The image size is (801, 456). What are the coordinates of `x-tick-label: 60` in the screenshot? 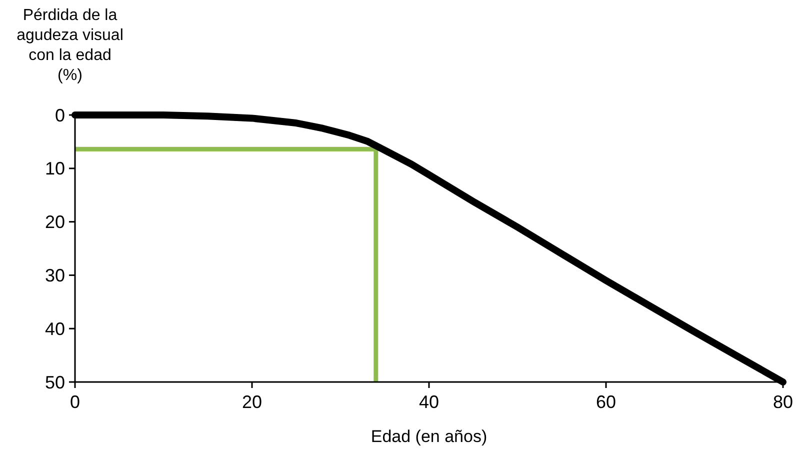 It's located at (606, 402).